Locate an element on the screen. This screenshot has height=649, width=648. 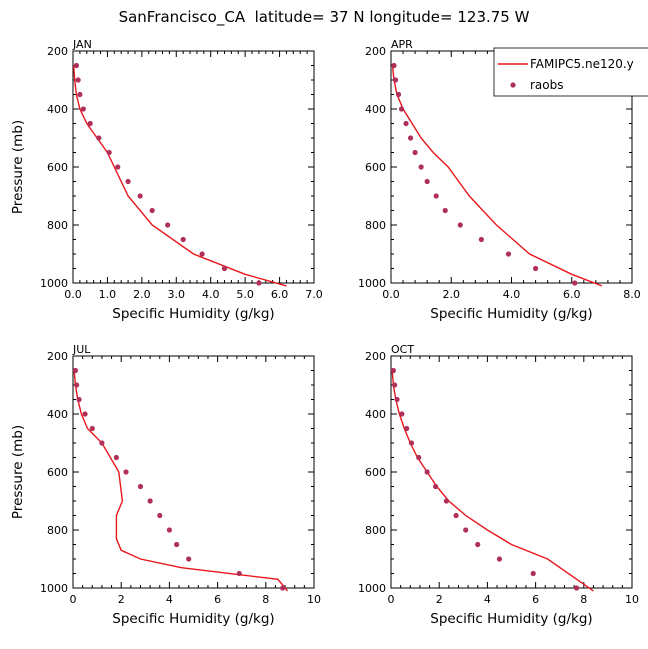
x-tick-label: 1.0 is located at coordinates (108, 294).